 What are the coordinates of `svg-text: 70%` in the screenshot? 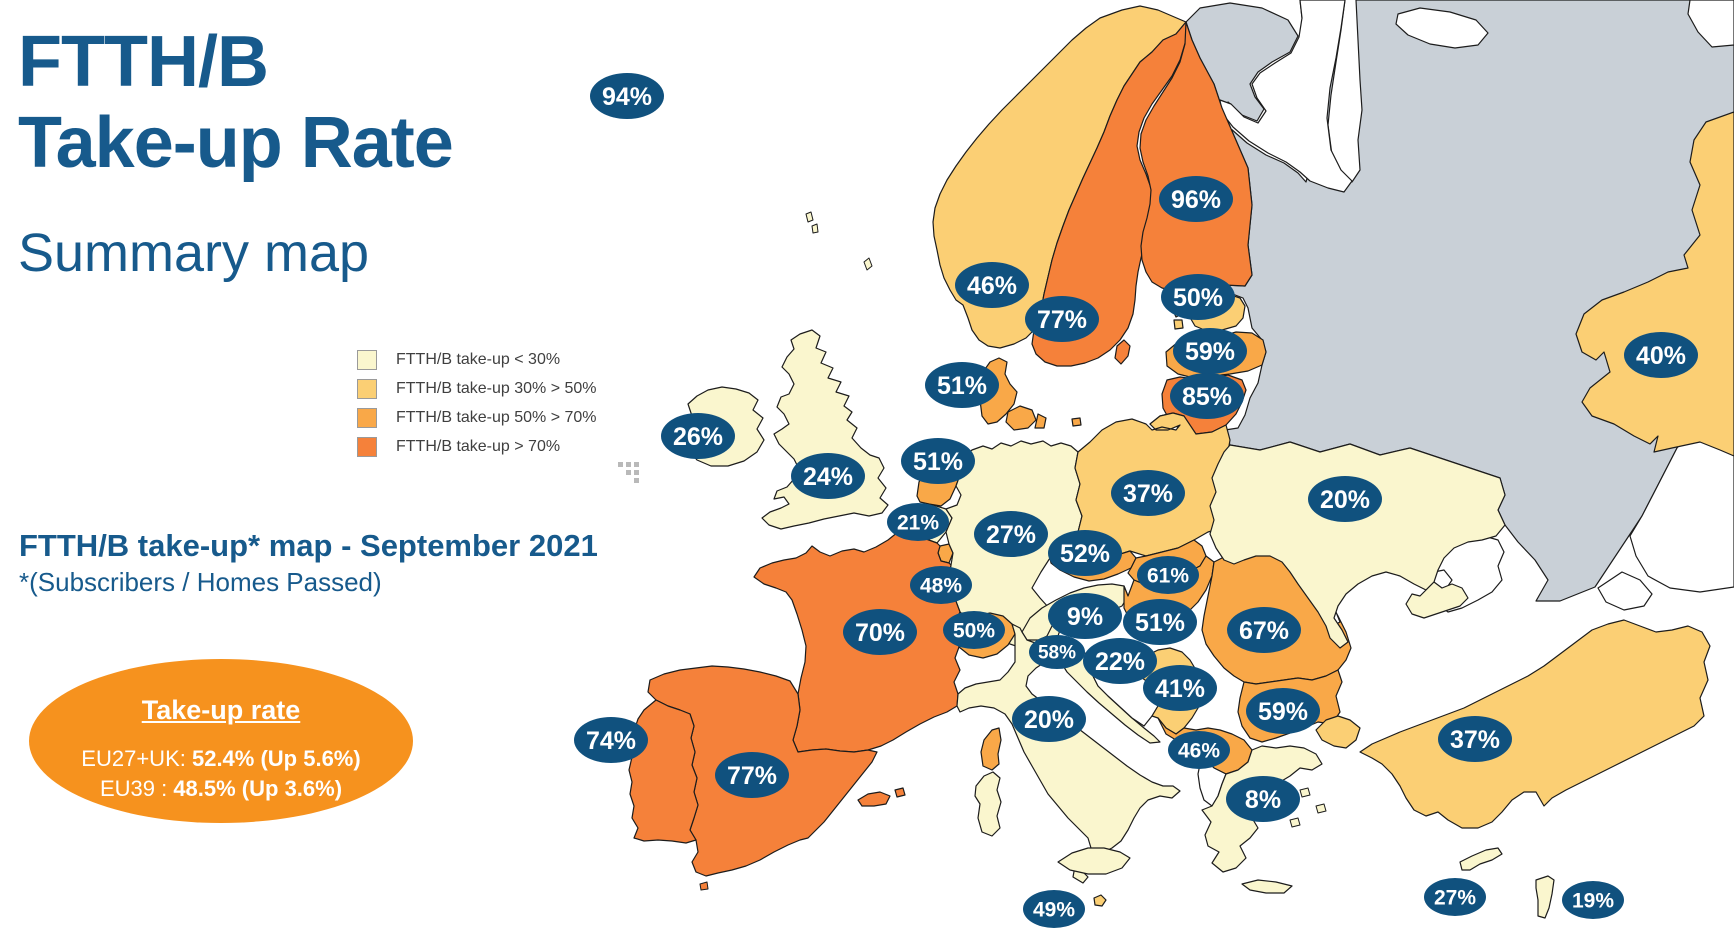 It's located at (880, 633).